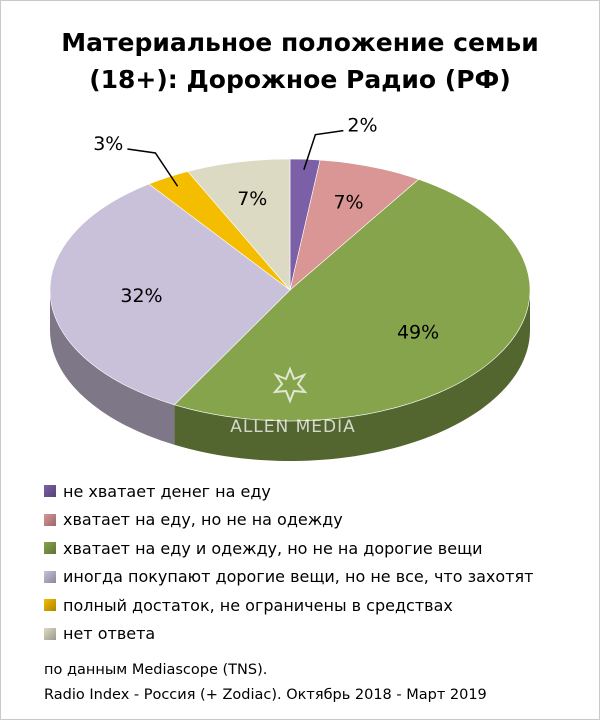  Describe the element at coordinates (108, 144) in the screenshot. I see `data-label-4: 3%` at that location.